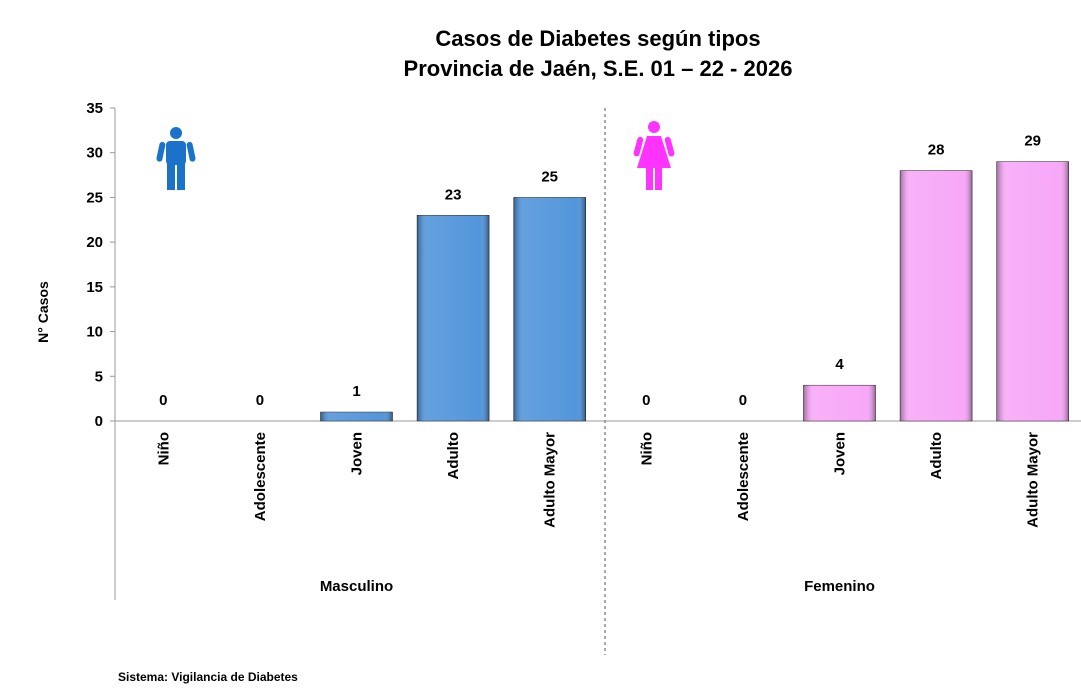  What do you see at coordinates (453, 194) in the screenshot?
I see `value-label: 23` at bounding box center [453, 194].